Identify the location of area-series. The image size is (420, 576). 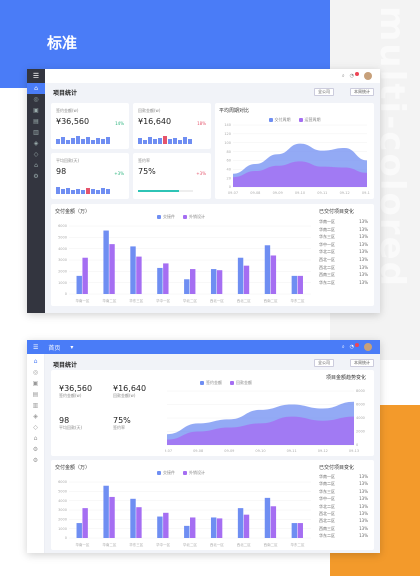
(260, 430).